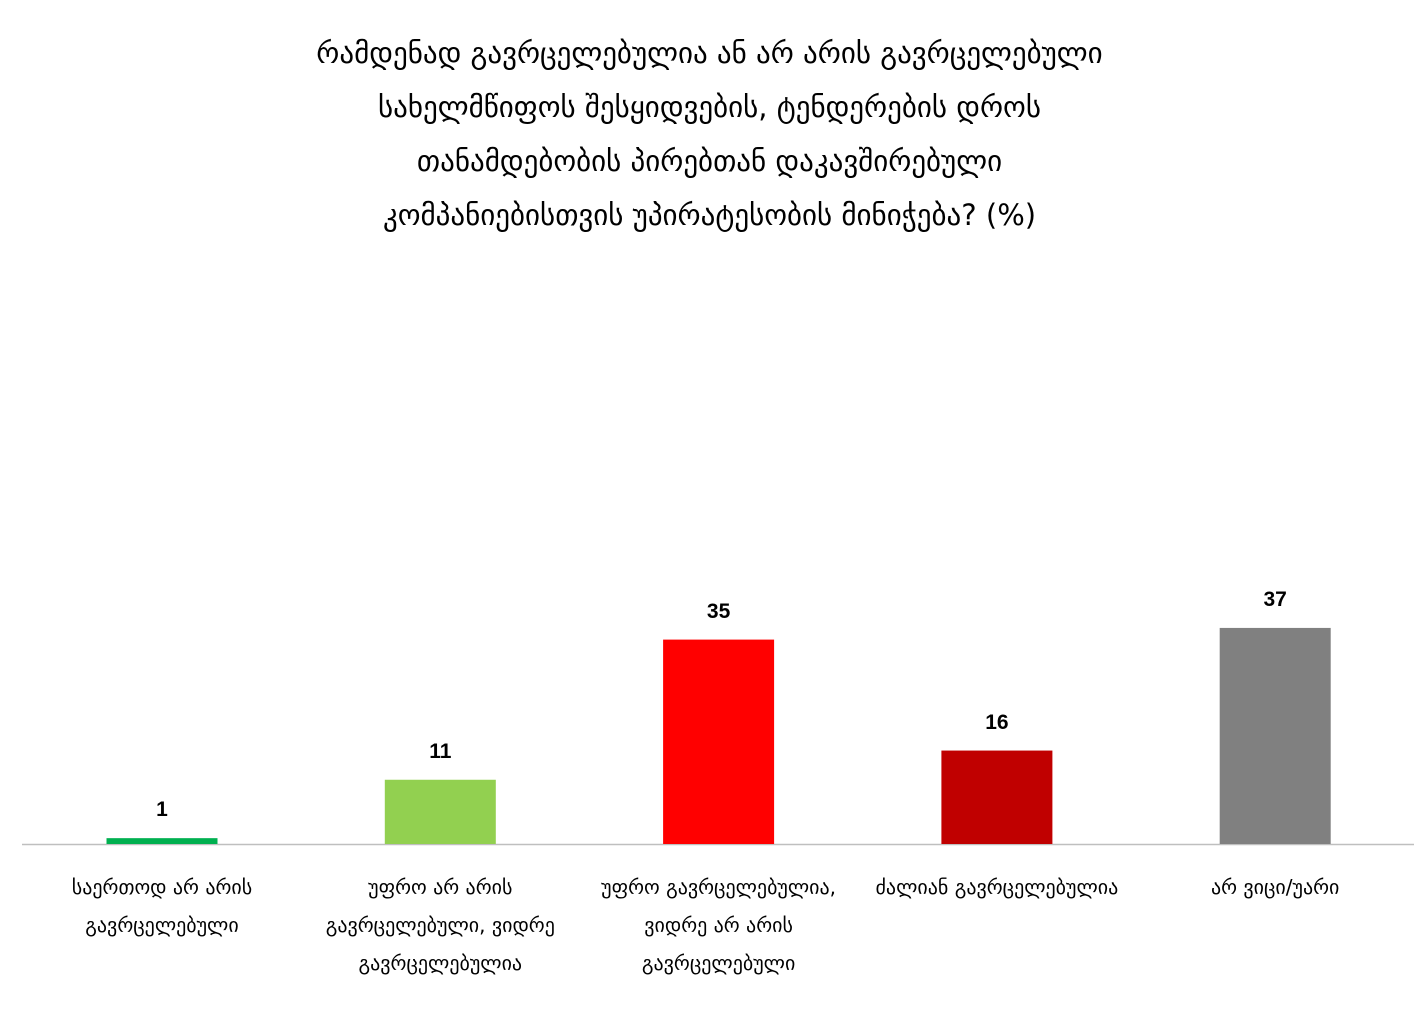 This screenshot has width=1419, height=1031. Describe the element at coordinates (709, 107) in the screenshot. I see `title-line: სახელმწიფოს შესყიდვების, ტენდერების დროს` at that location.